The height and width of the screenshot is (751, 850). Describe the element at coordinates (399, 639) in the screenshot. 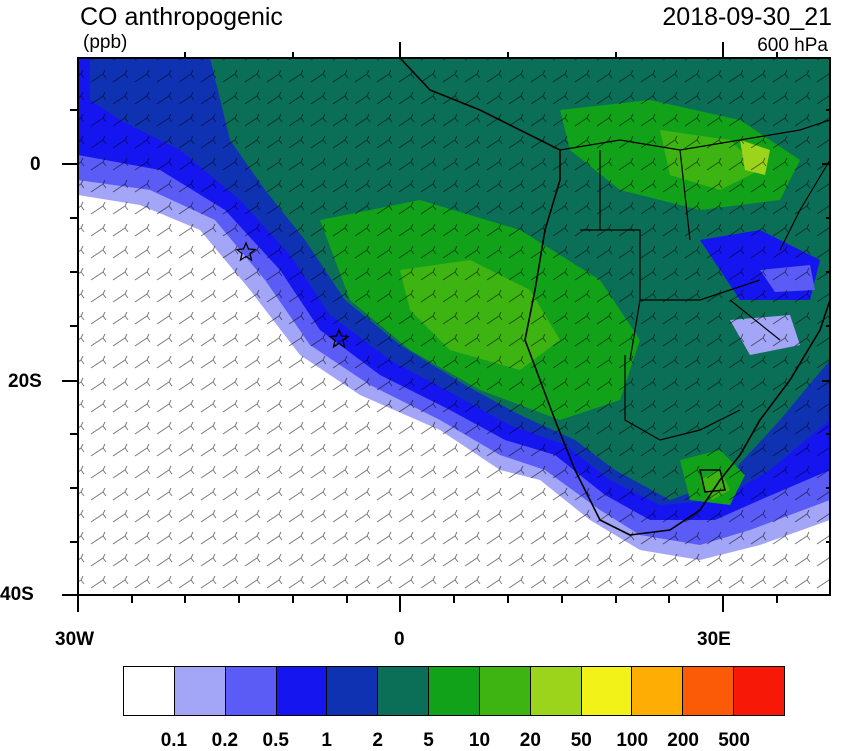

I see `lon-label-0: 0` at that location.